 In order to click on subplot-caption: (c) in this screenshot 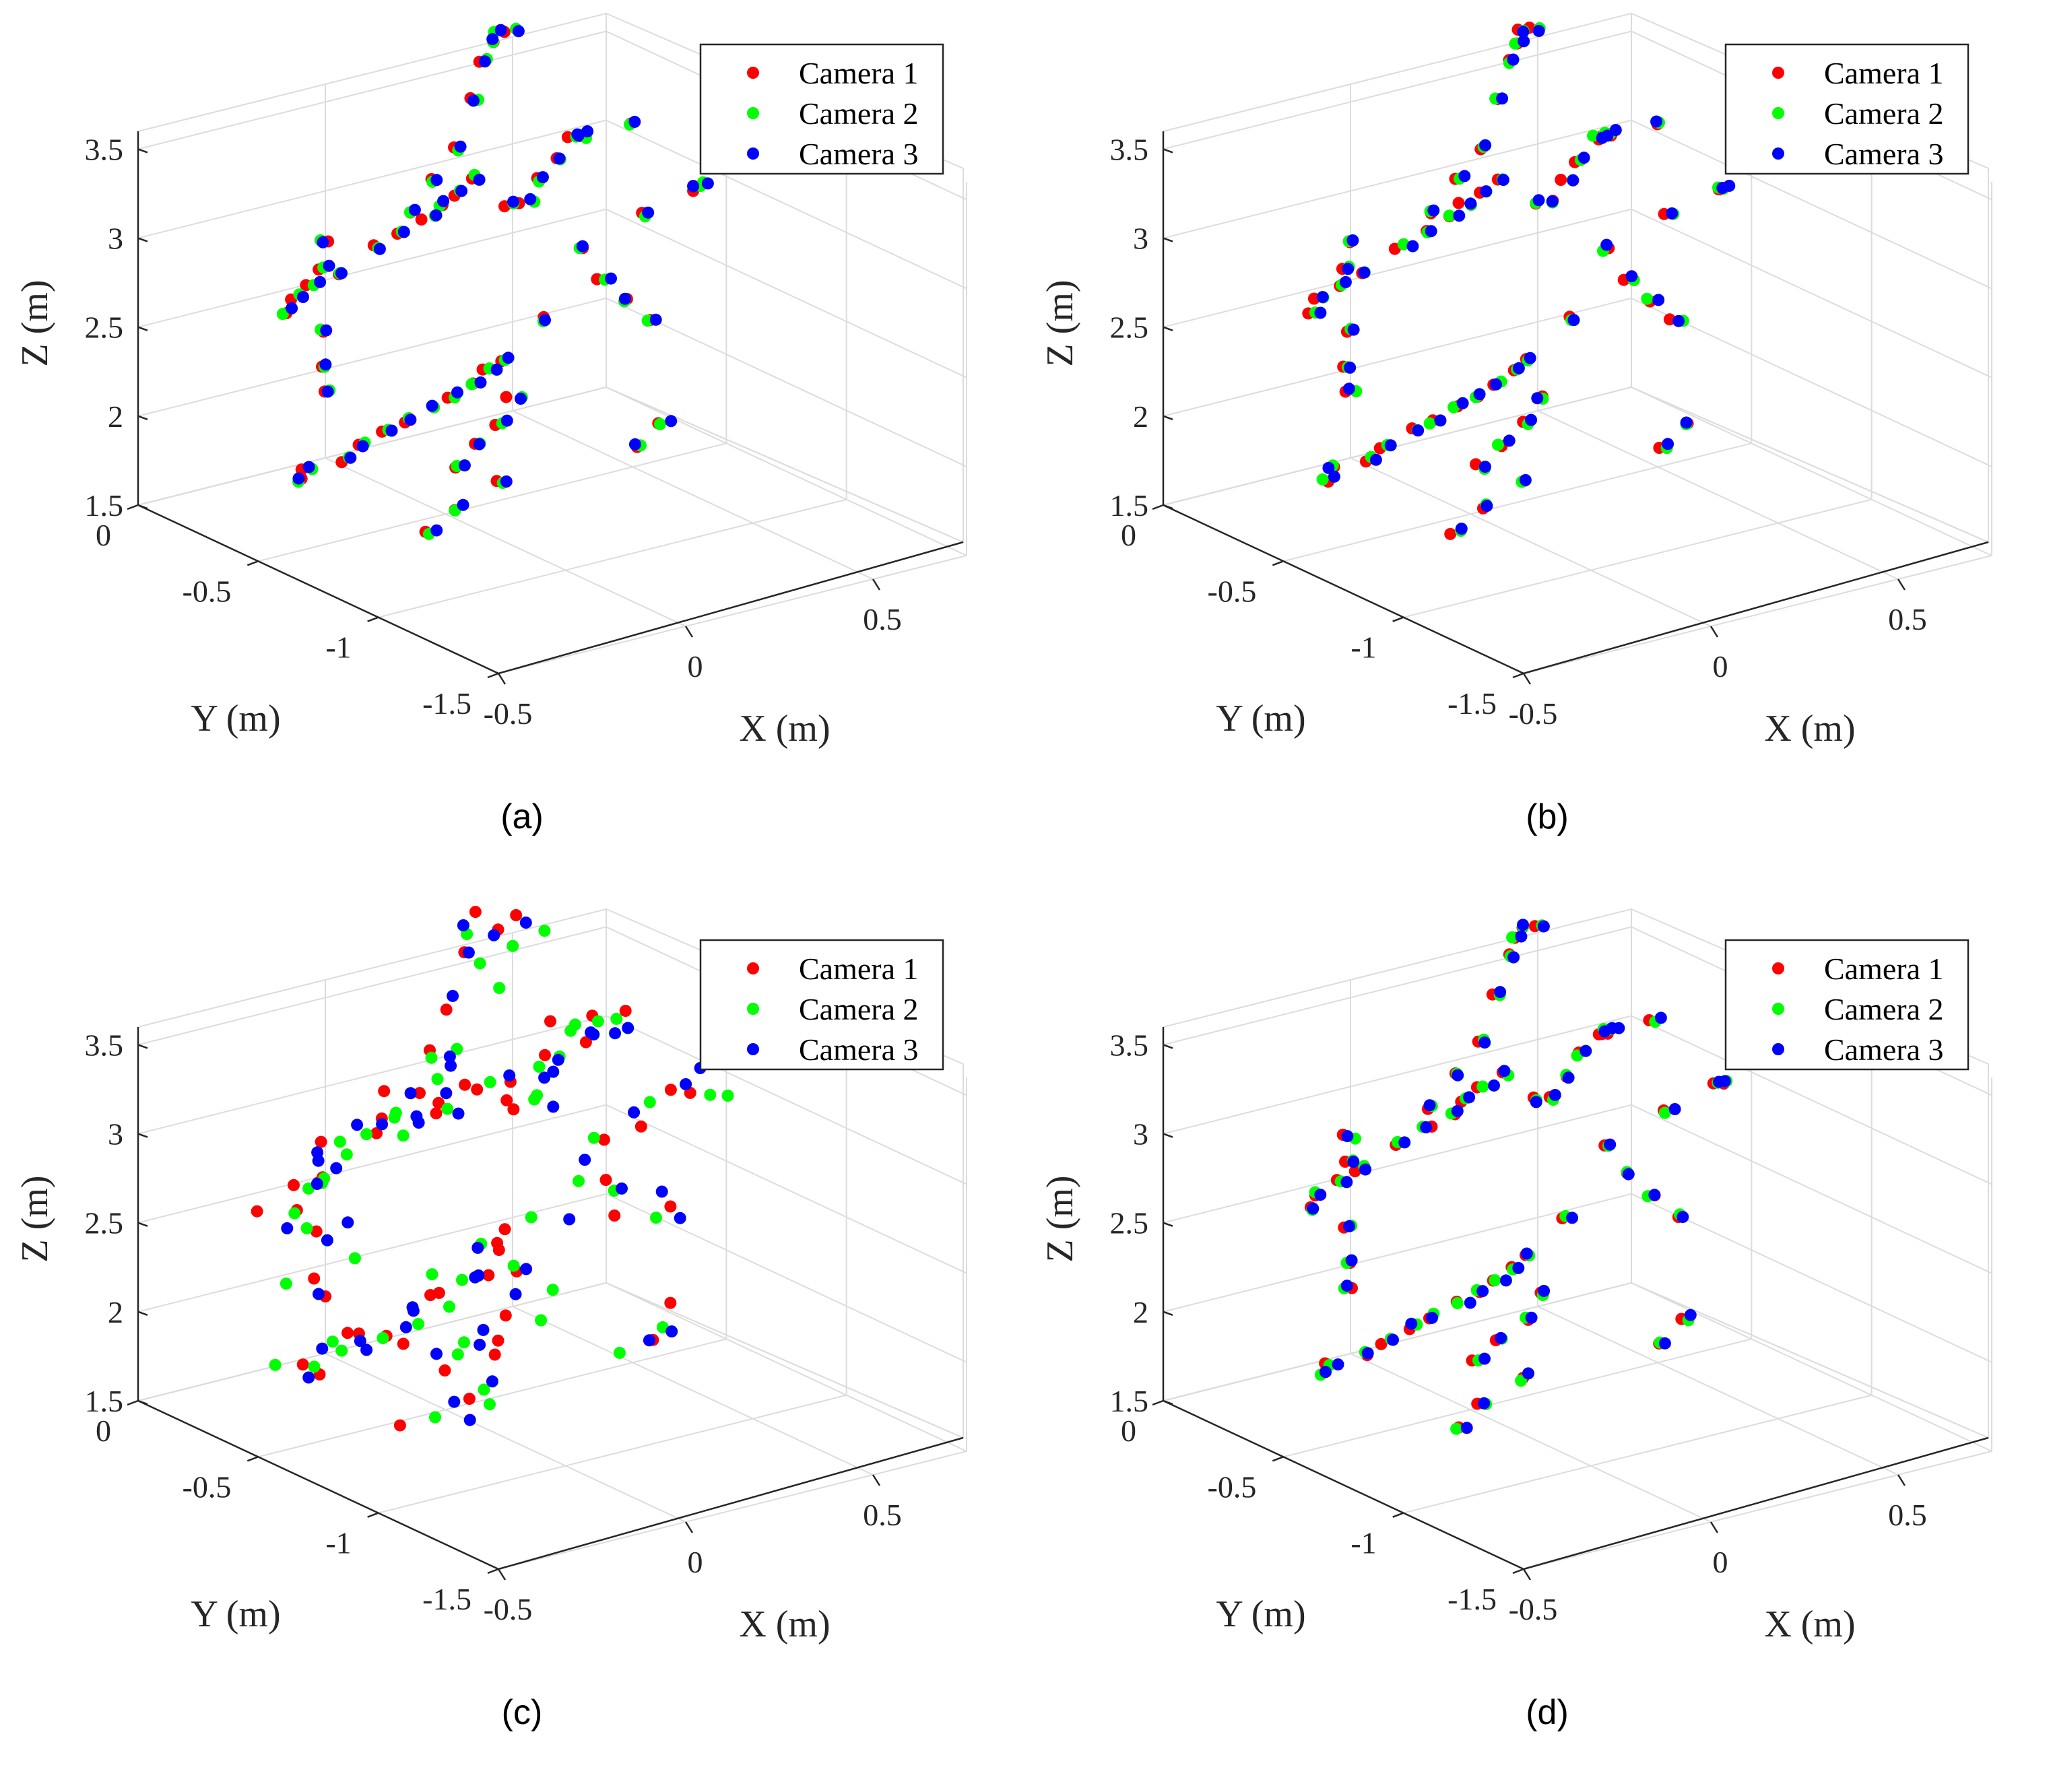, I will do `click(522, 1713)`.